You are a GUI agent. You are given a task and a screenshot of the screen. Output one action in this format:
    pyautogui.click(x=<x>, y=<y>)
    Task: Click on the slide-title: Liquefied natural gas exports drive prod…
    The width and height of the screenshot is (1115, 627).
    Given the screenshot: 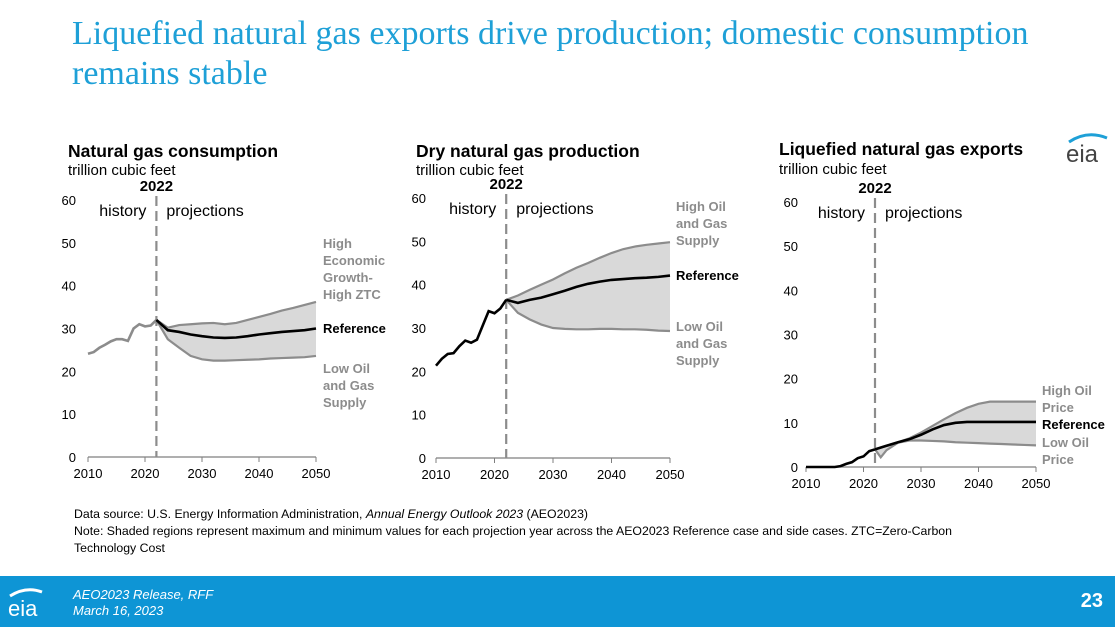 What is the action you would take?
    pyautogui.click(x=550, y=53)
    